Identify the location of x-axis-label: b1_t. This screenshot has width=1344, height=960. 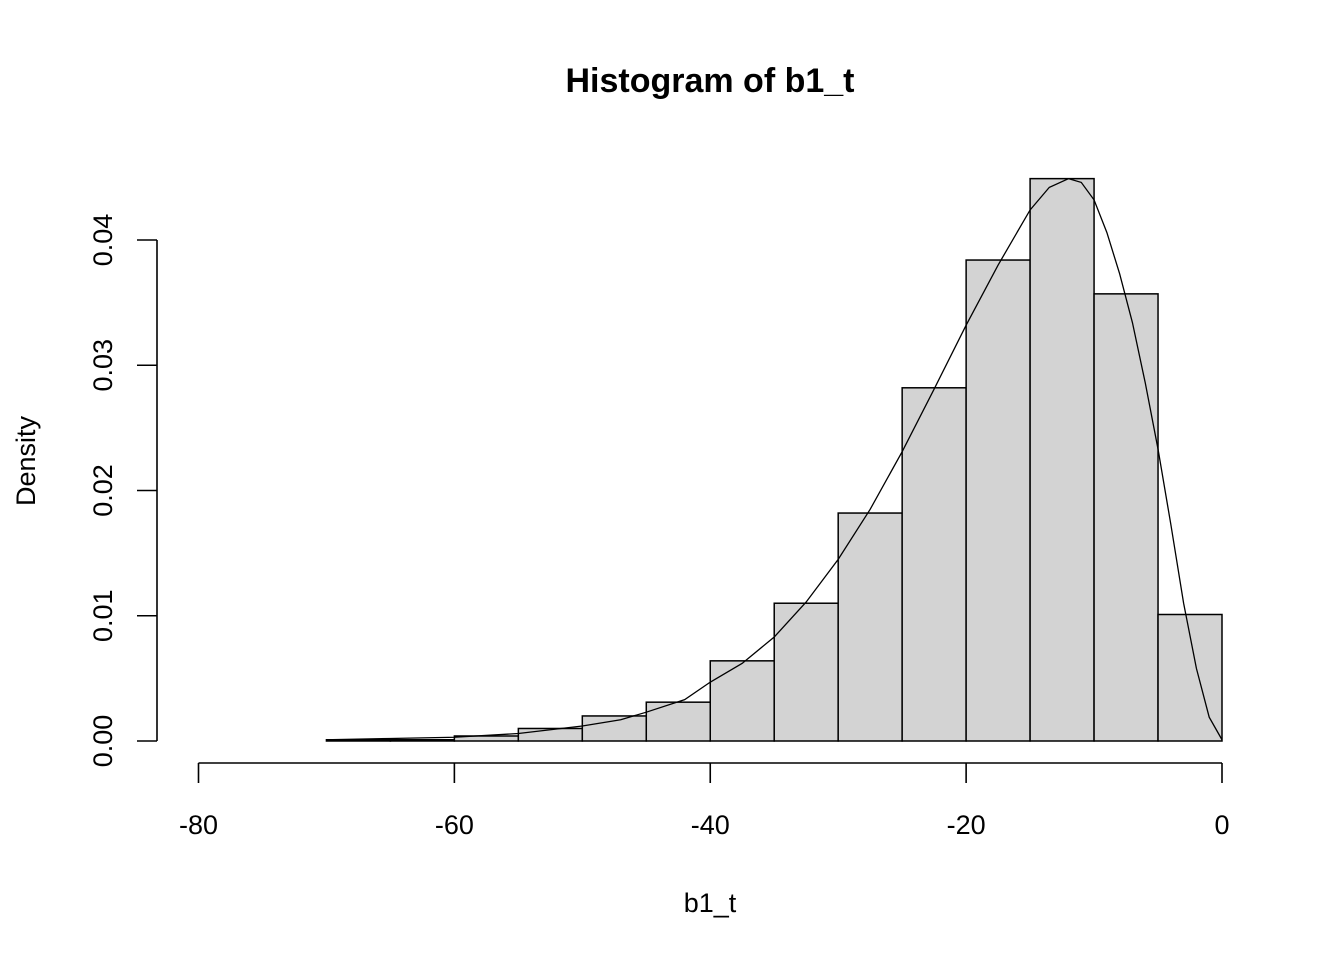
(710, 903).